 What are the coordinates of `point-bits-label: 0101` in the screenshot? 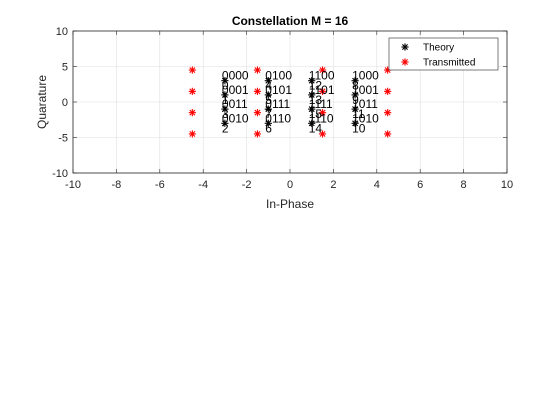 It's located at (278, 90).